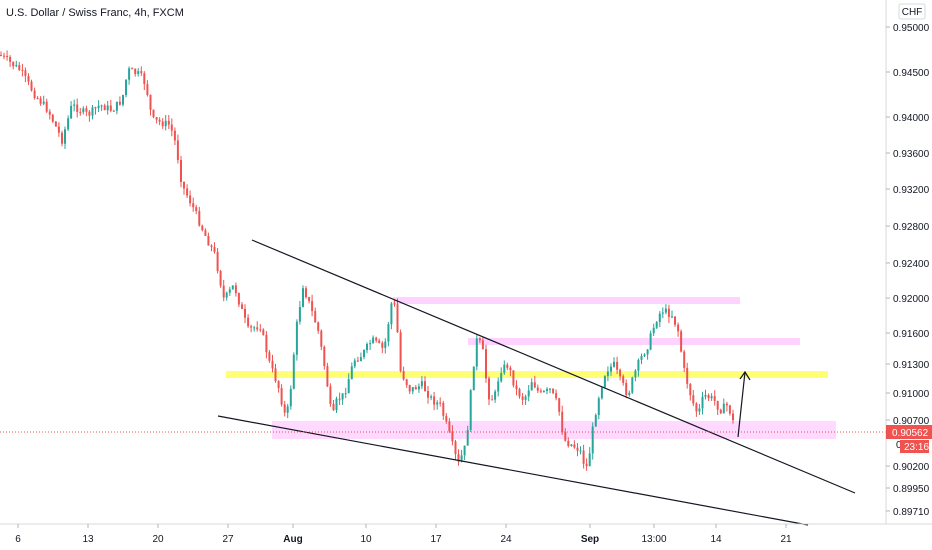 Image resolution: width=932 pixels, height=550 pixels. I want to click on x-tick-label: 21, so click(786, 539).